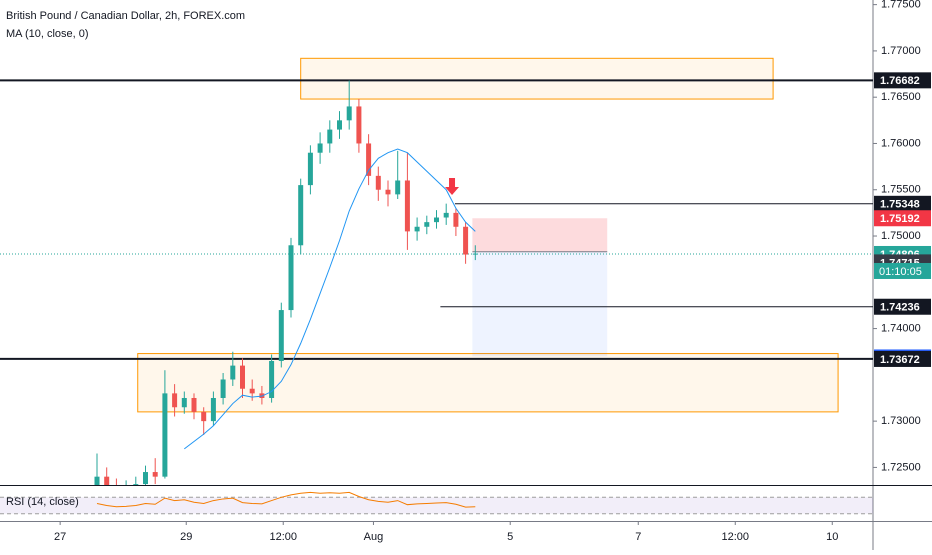 This screenshot has width=932, height=555. Describe the element at coordinates (452, 186) in the screenshot. I see `arrow` at that location.